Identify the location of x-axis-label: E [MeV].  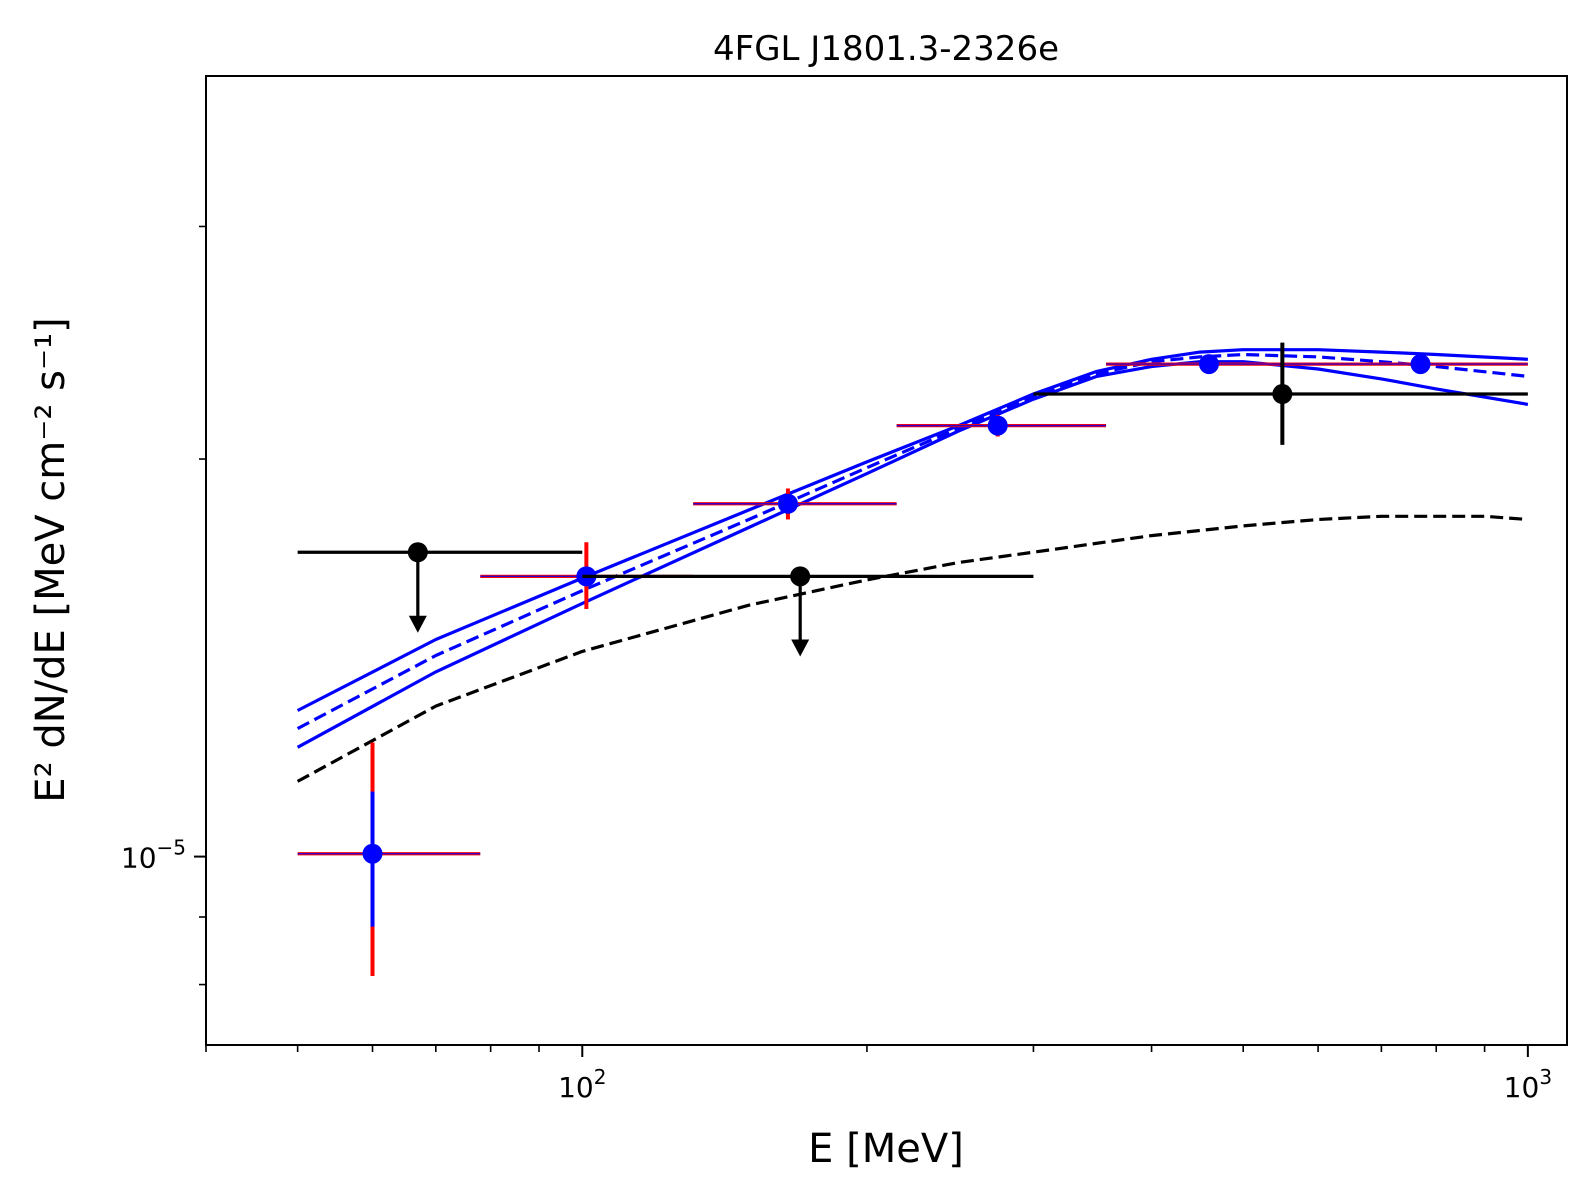
(886, 1149).